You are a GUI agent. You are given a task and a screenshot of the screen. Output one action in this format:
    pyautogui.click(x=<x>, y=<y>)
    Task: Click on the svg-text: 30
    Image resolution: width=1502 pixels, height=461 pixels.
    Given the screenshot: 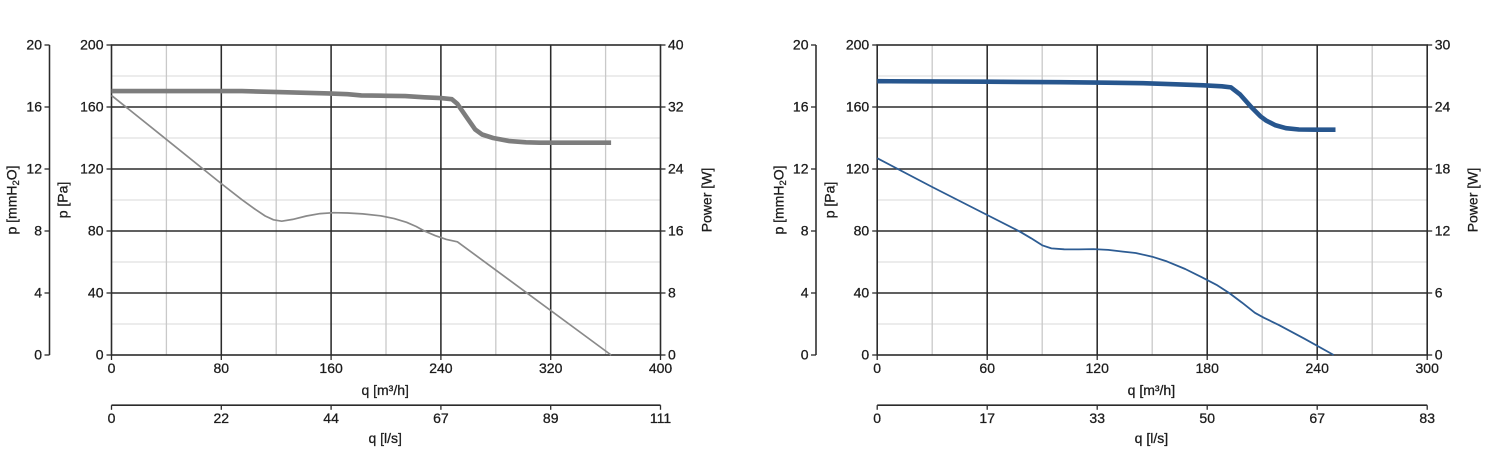 What is the action you would take?
    pyautogui.click(x=1443, y=45)
    